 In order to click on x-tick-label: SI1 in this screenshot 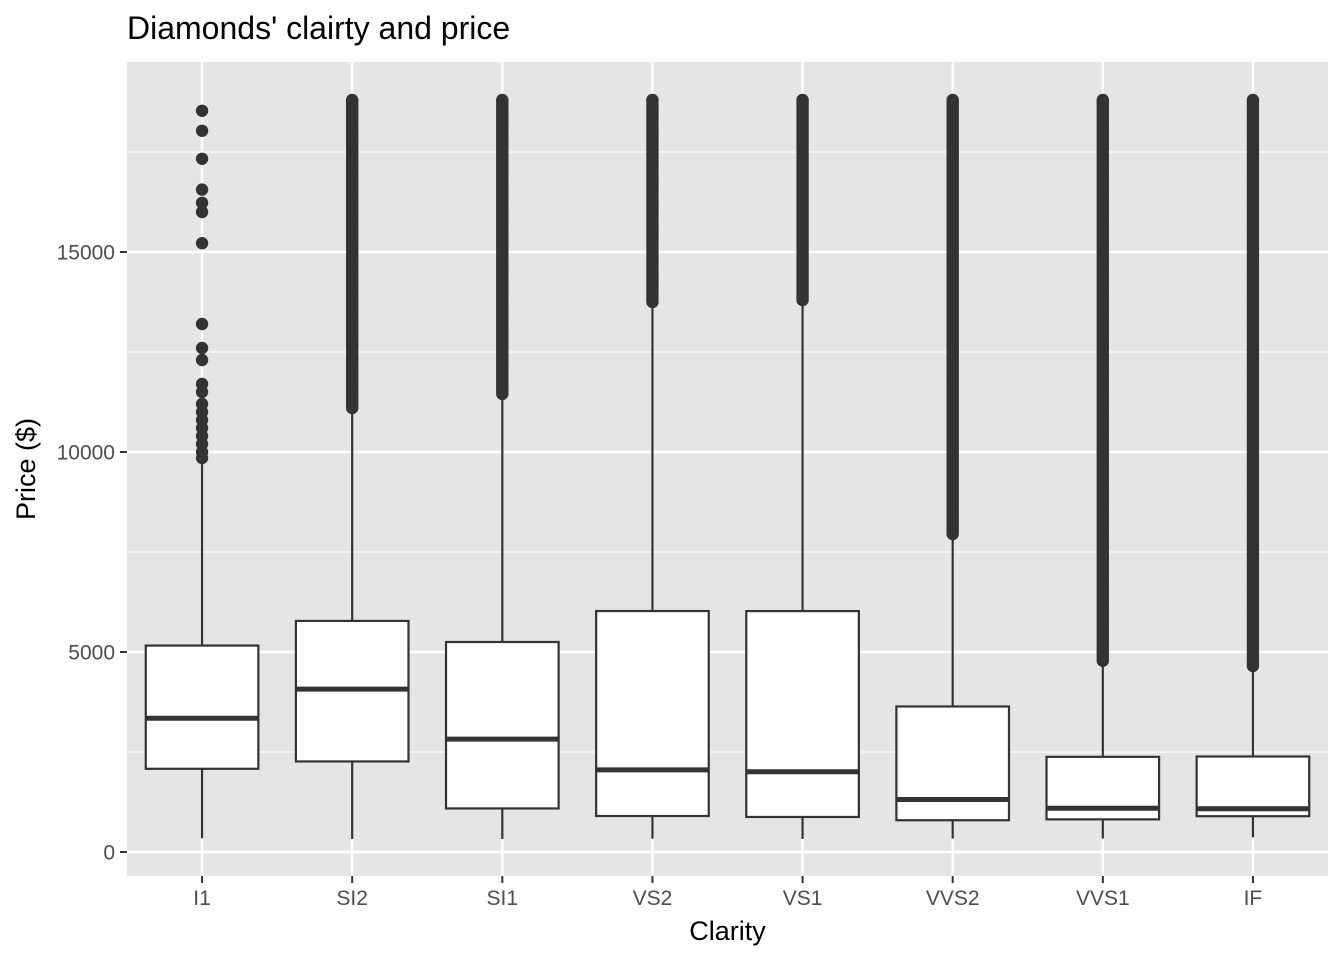, I will do `click(503, 898)`.